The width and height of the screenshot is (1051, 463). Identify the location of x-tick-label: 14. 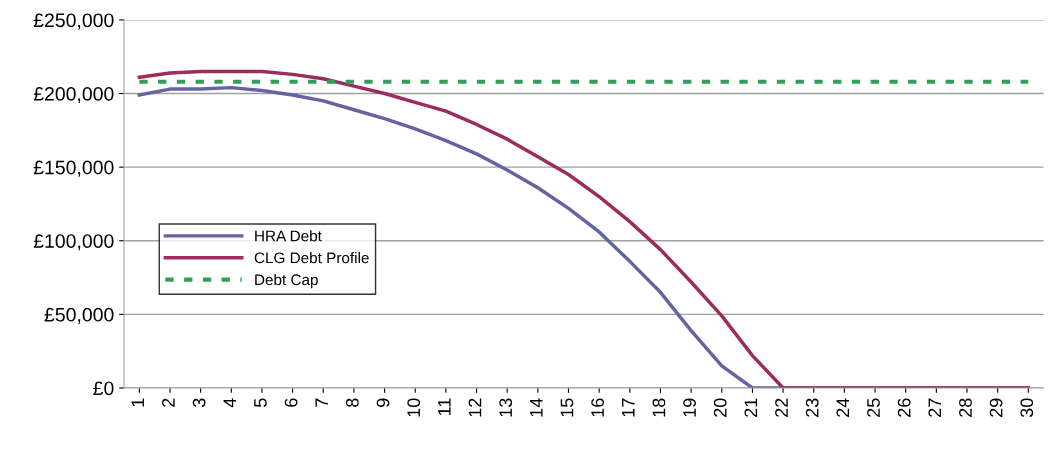
(536, 407).